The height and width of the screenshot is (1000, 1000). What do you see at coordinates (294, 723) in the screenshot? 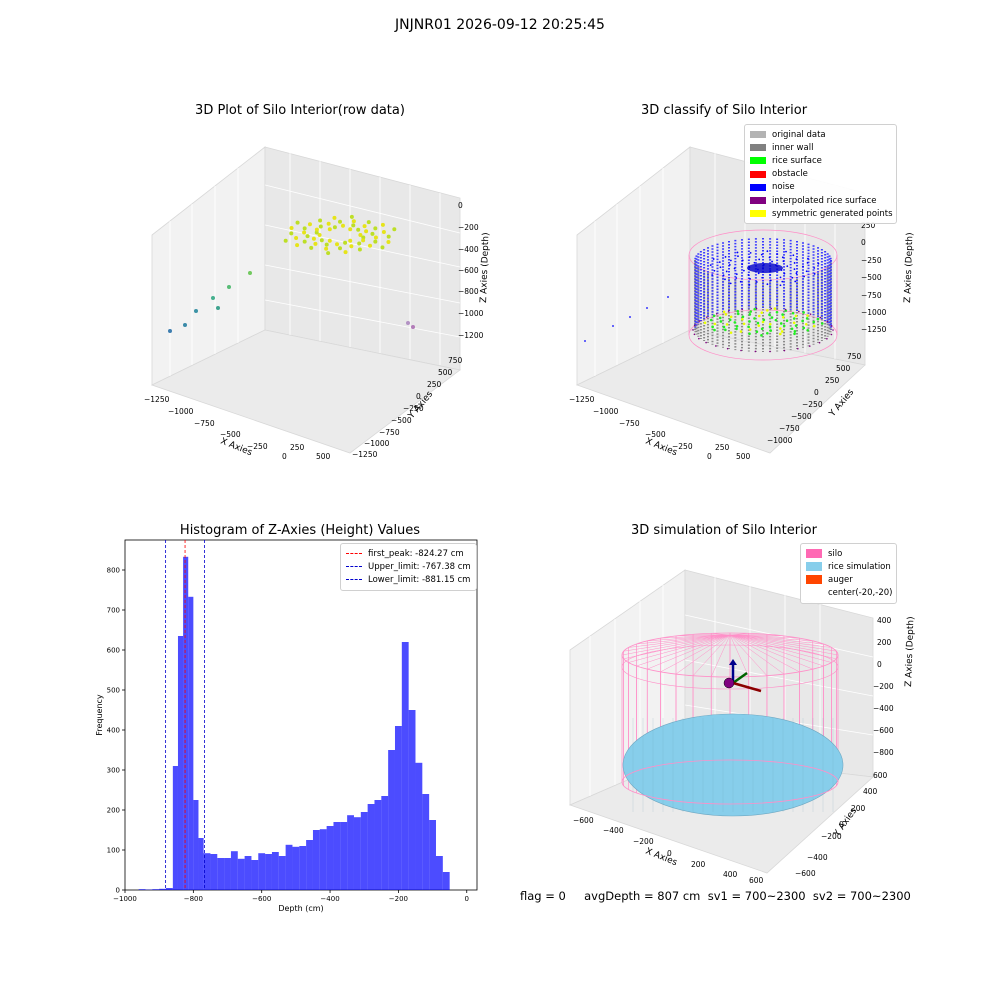
I see `histogram-bars` at bounding box center [294, 723].